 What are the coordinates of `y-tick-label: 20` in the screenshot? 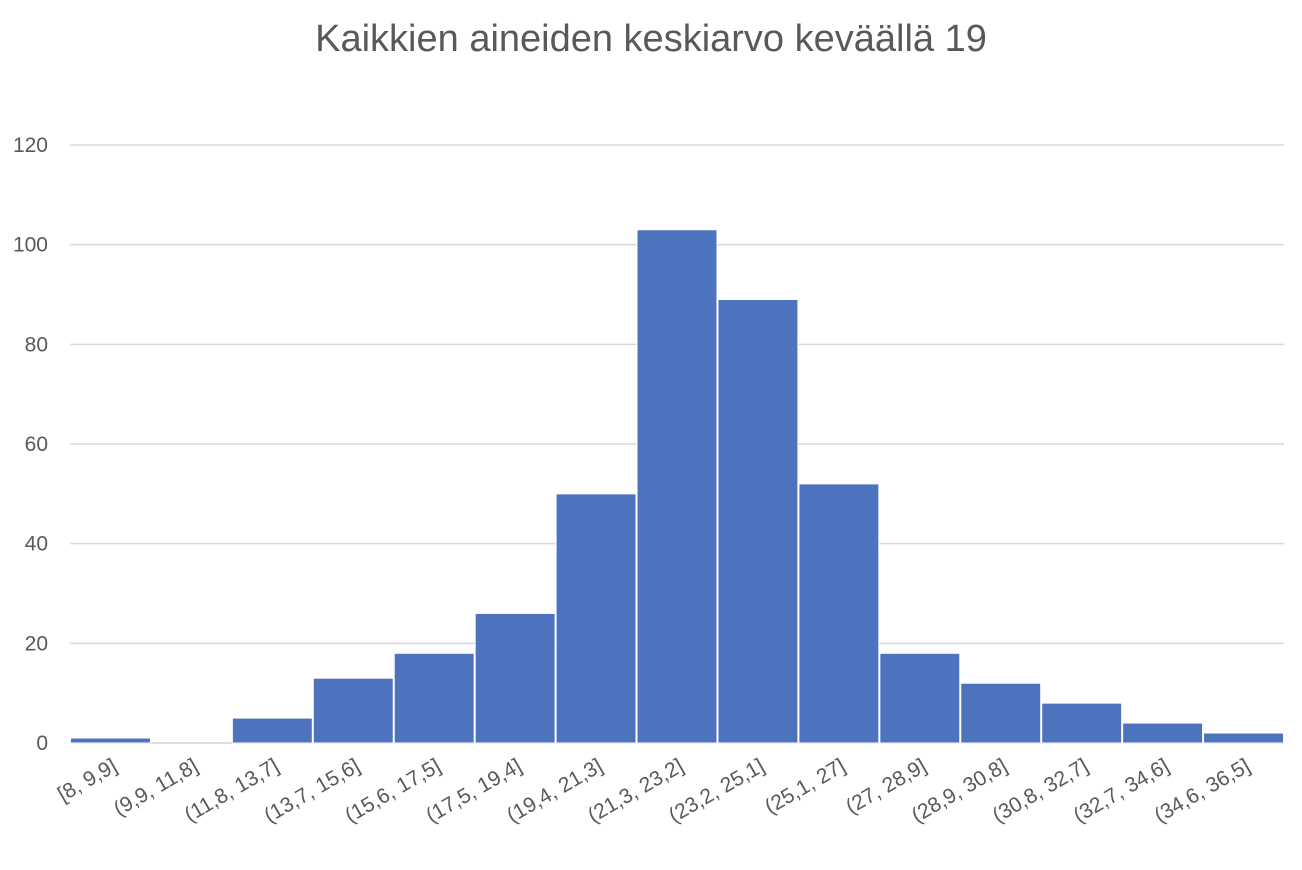 It's located at (36, 643).